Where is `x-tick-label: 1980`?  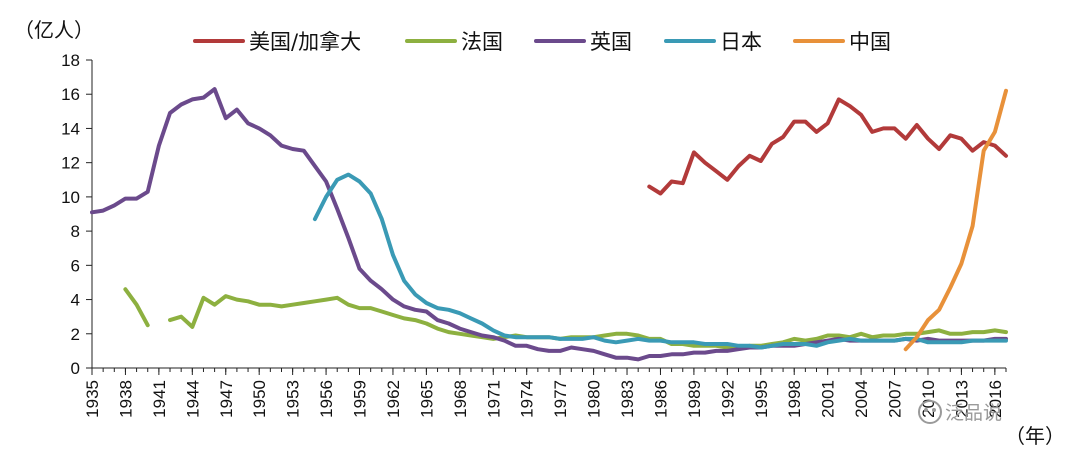 x-tick-label: 1980 is located at coordinates (594, 399).